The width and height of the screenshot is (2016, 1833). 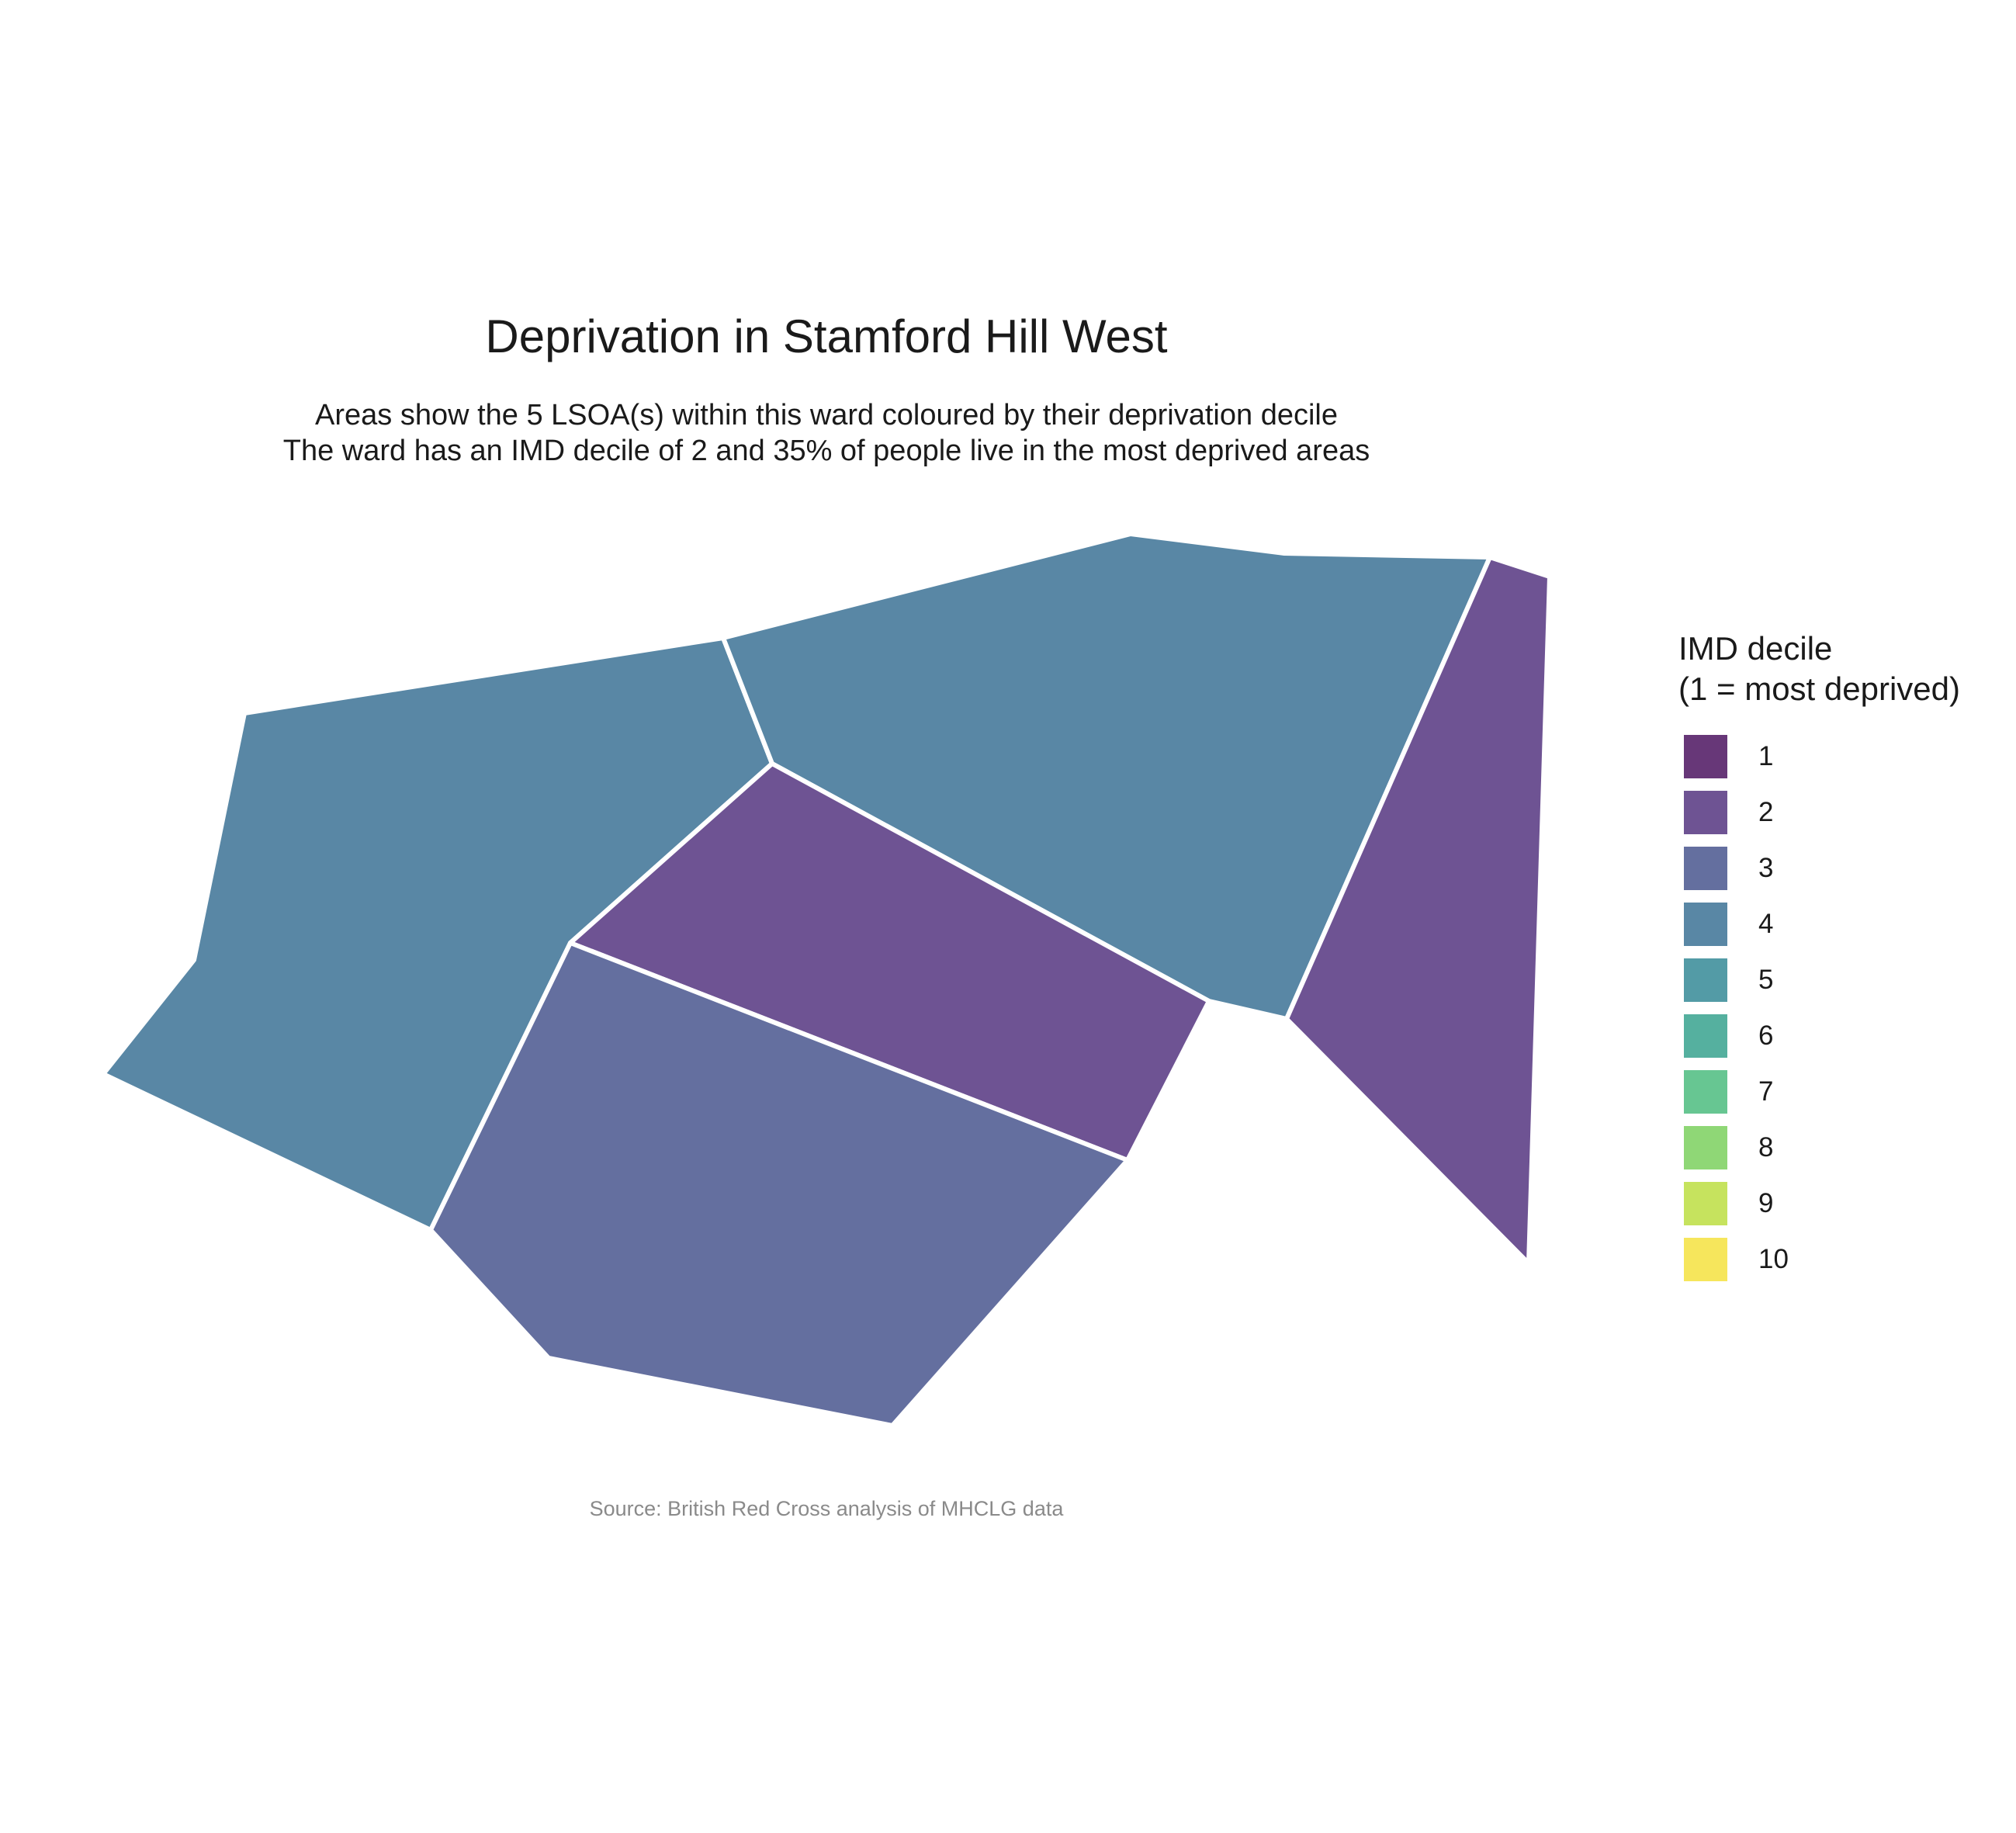 What do you see at coordinates (1766, 1035) in the screenshot?
I see `legend-label-6: 6` at bounding box center [1766, 1035].